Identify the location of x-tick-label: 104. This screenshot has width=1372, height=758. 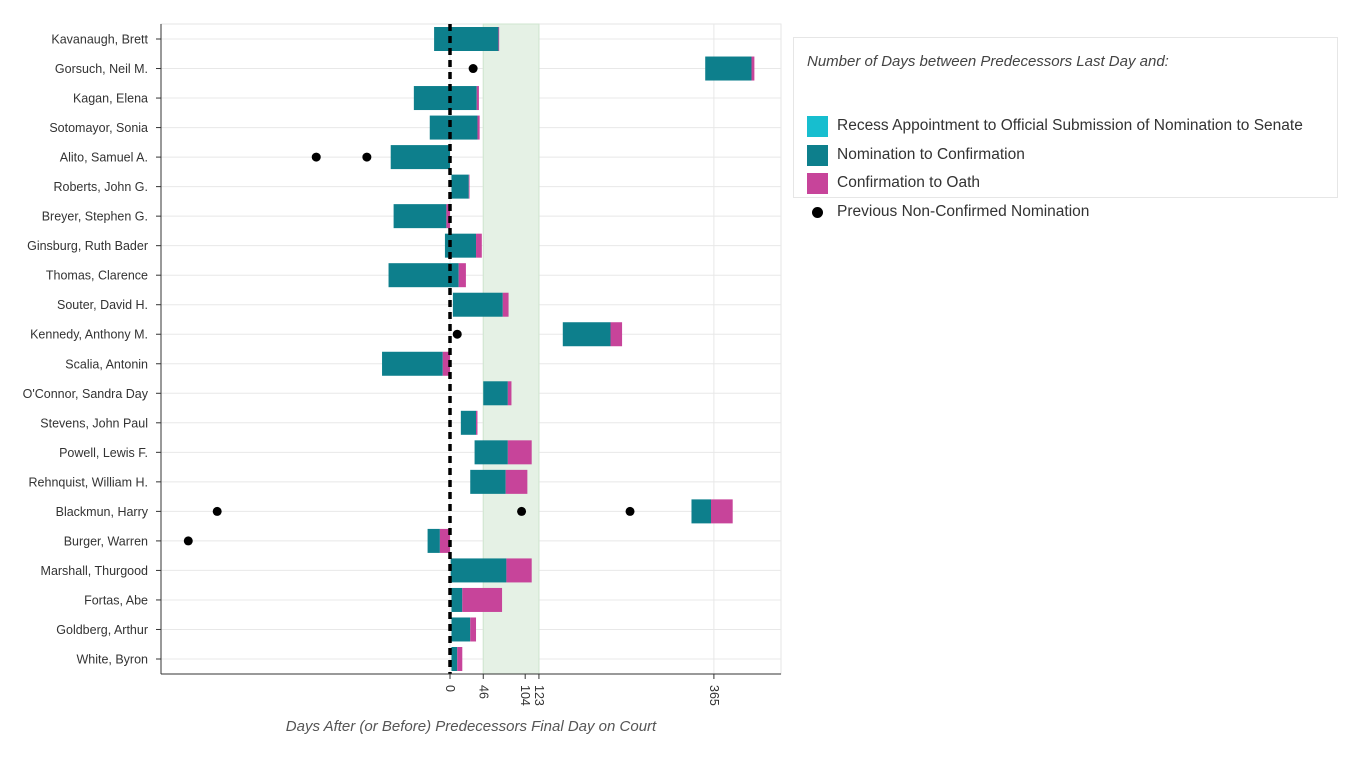
(525, 695).